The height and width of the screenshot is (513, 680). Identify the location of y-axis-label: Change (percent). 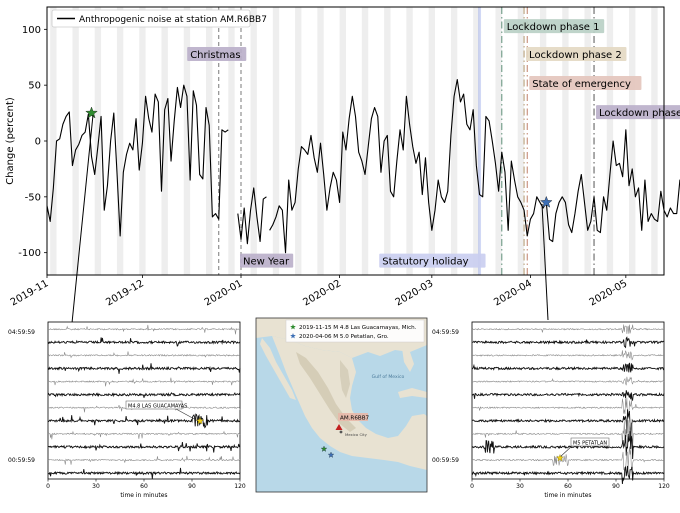
(10, 141).